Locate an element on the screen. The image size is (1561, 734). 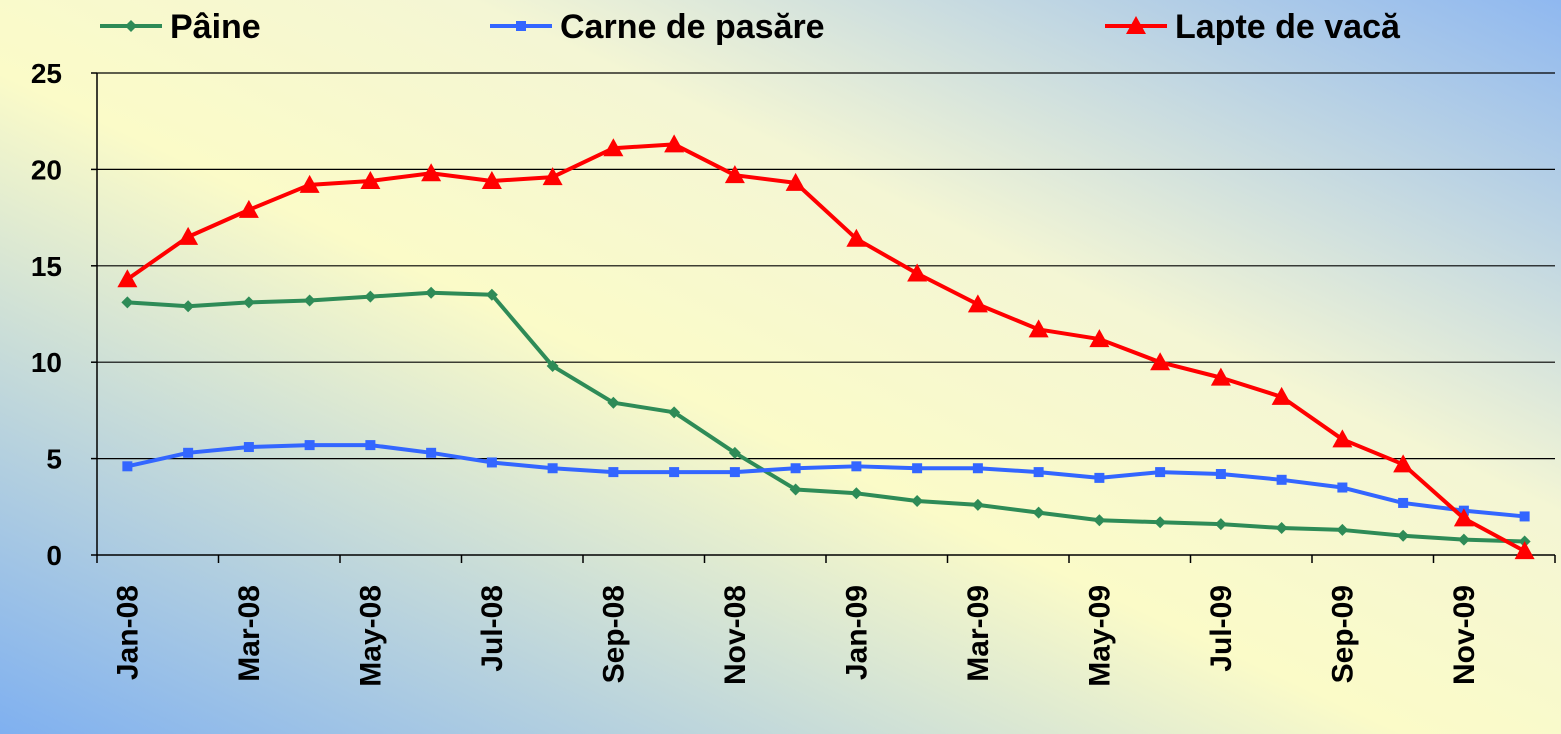
y-tick-label: 20 is located at coordinates (46, 169).